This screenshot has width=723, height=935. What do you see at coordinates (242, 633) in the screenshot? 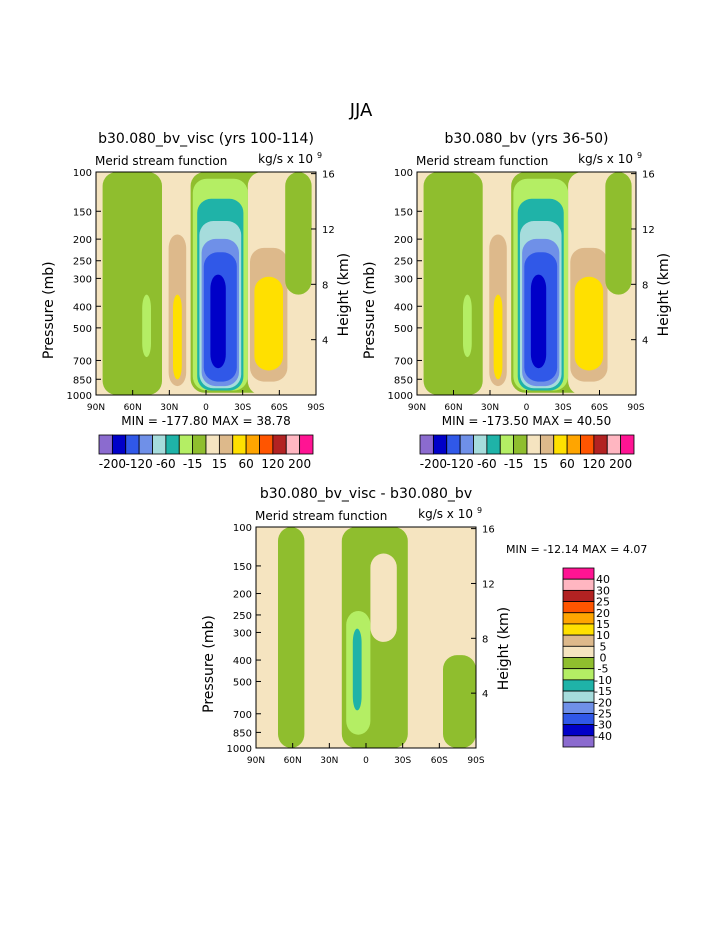
I see `y-tick-label: 300` at bounding box center [242, 633].